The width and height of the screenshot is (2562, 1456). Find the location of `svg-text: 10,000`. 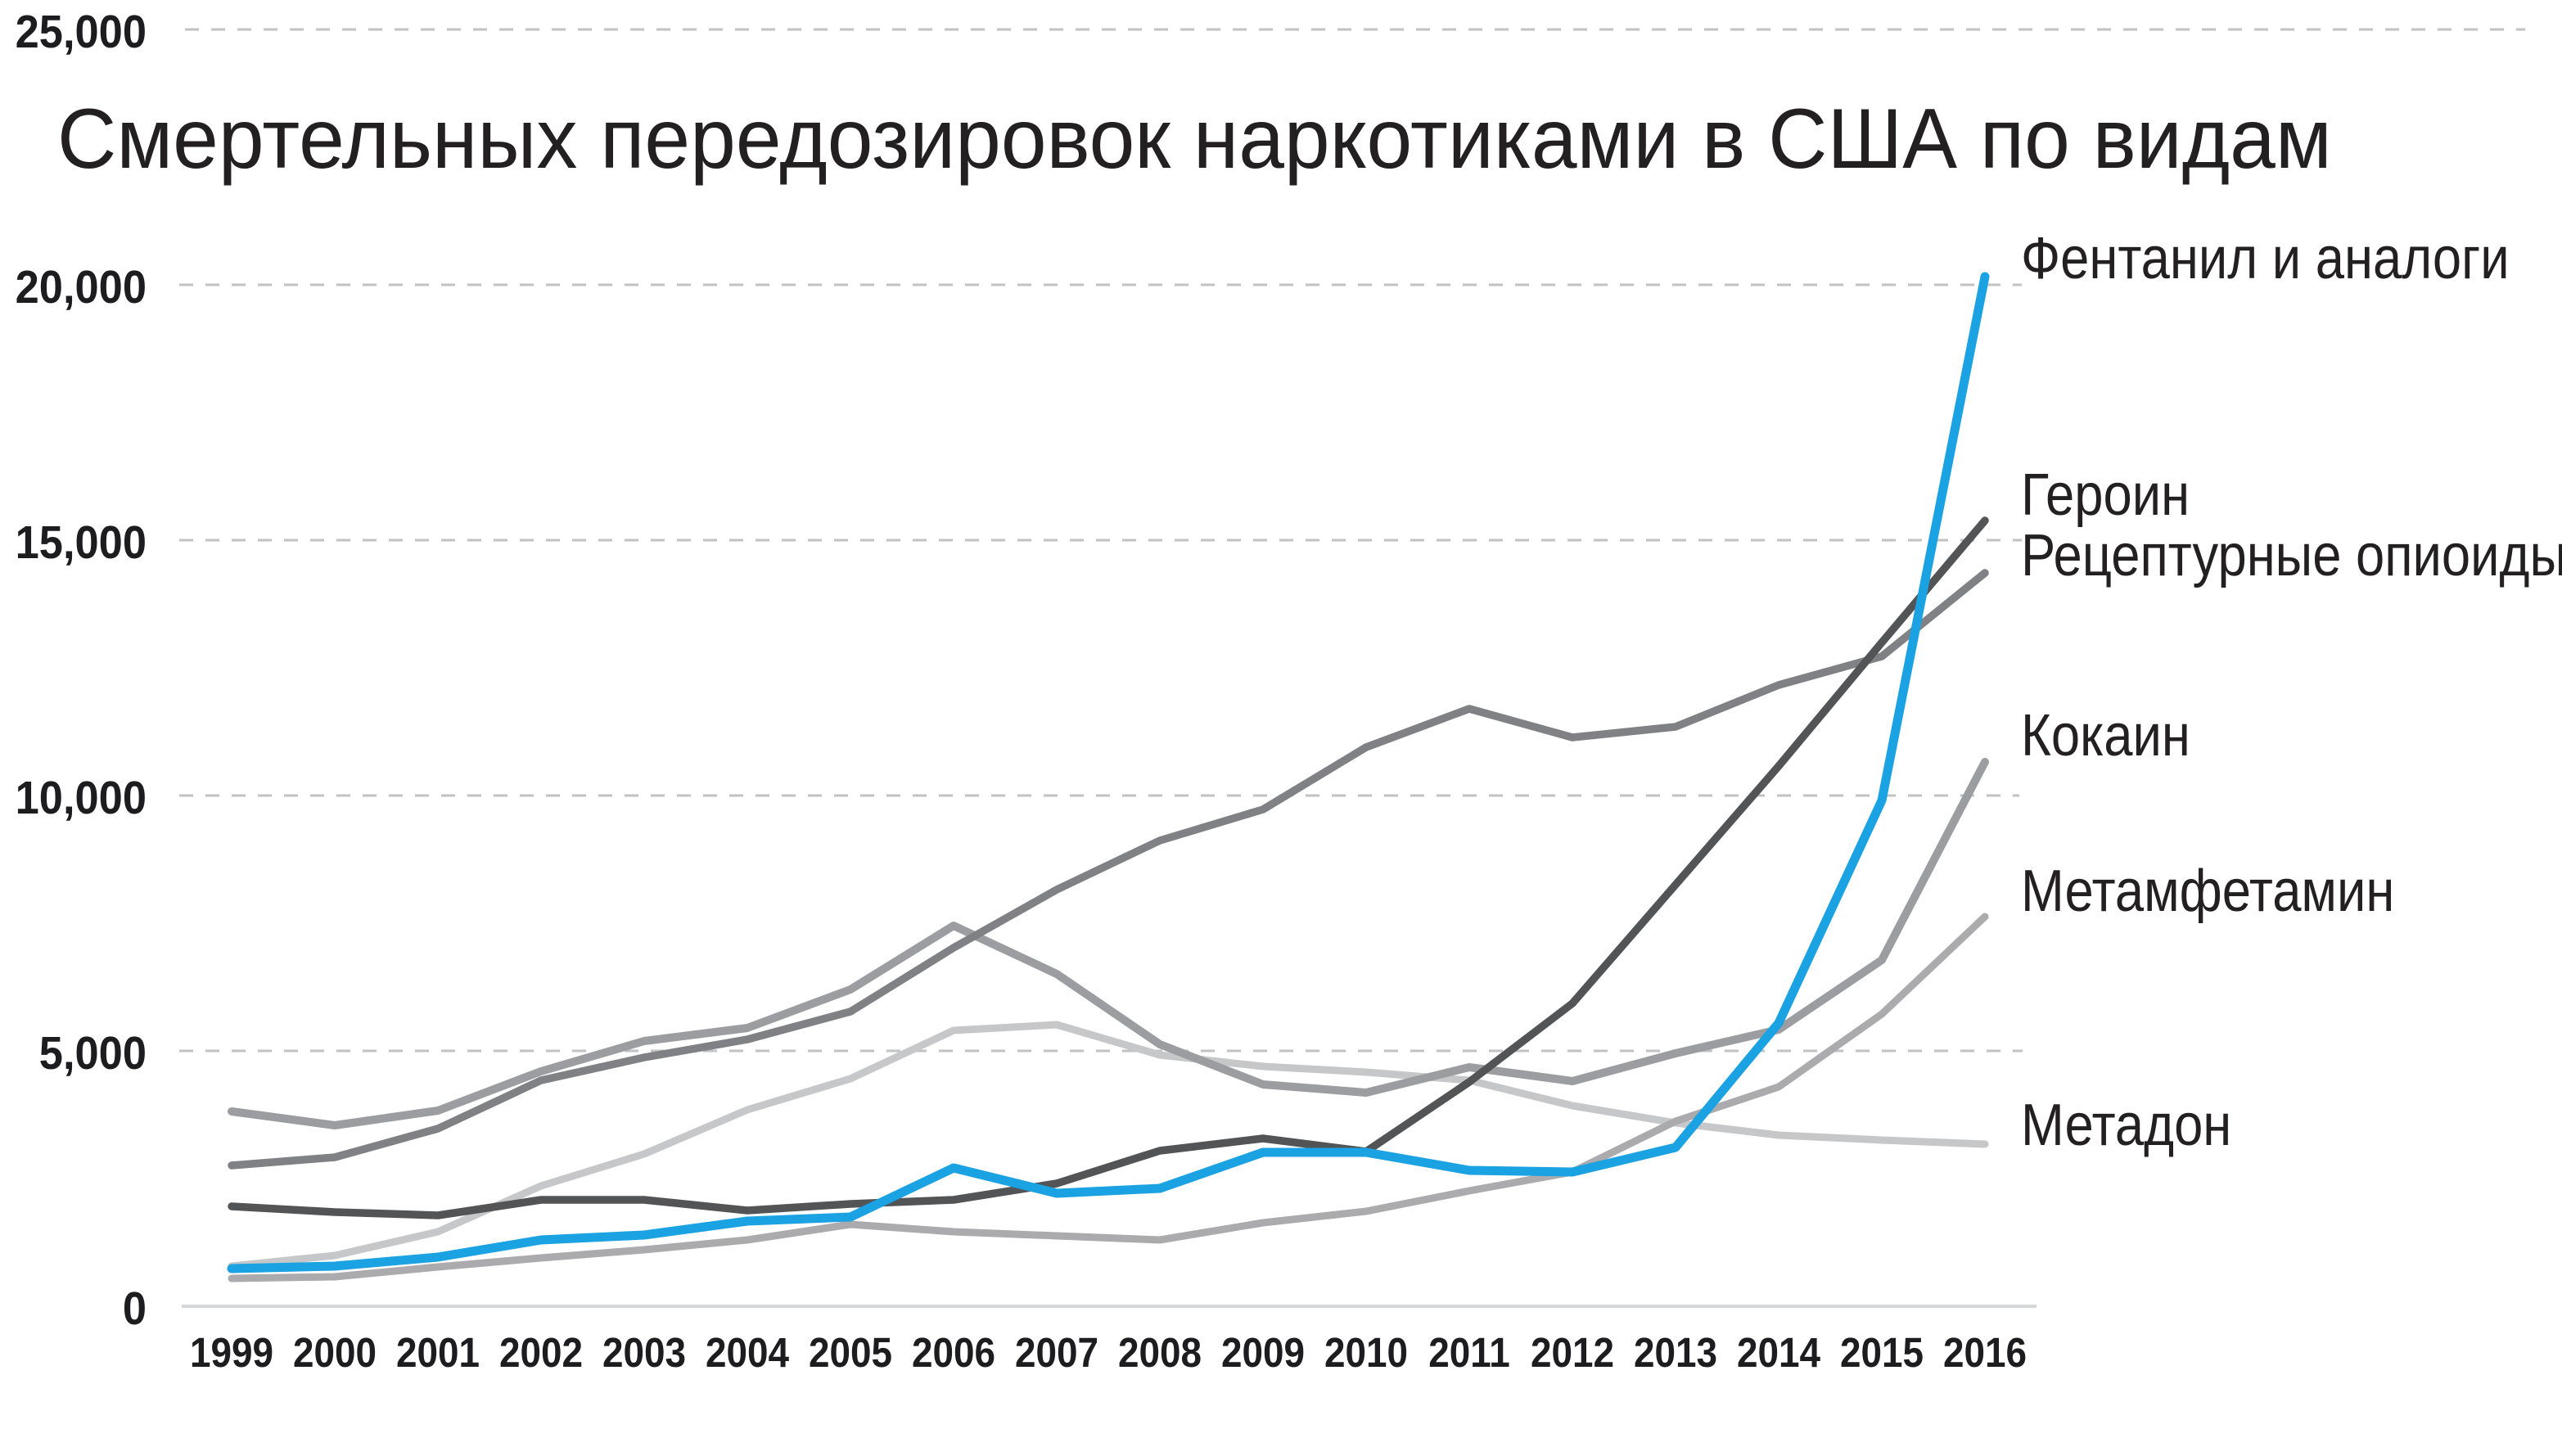

svg-text: 10,000 is located at coordinates (81, 797).